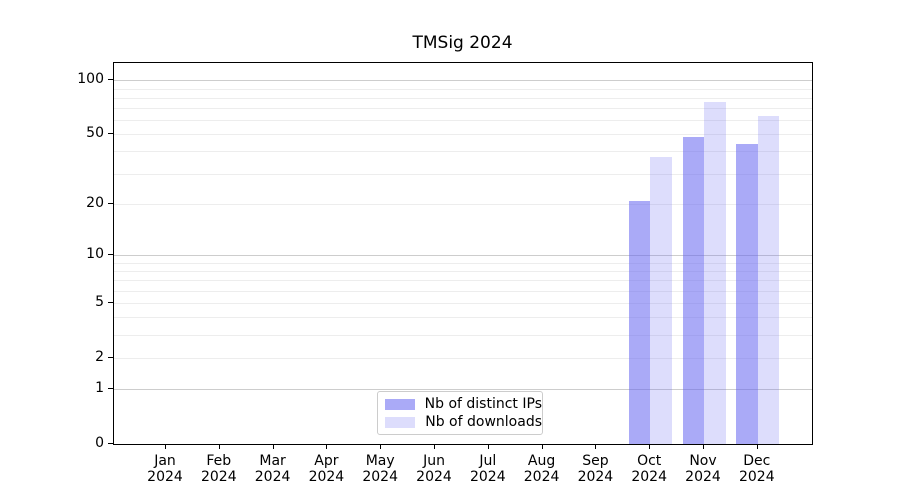  I want to click on y-tick-label-1: 1, so click(99, 388).